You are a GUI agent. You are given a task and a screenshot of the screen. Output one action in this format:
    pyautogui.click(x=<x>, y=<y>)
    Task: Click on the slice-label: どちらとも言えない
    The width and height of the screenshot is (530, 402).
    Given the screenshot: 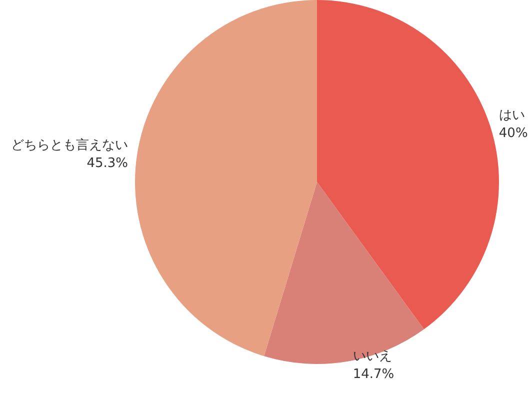 What is the action you would take?
    pyautogui.click(x=69, y=145)
    